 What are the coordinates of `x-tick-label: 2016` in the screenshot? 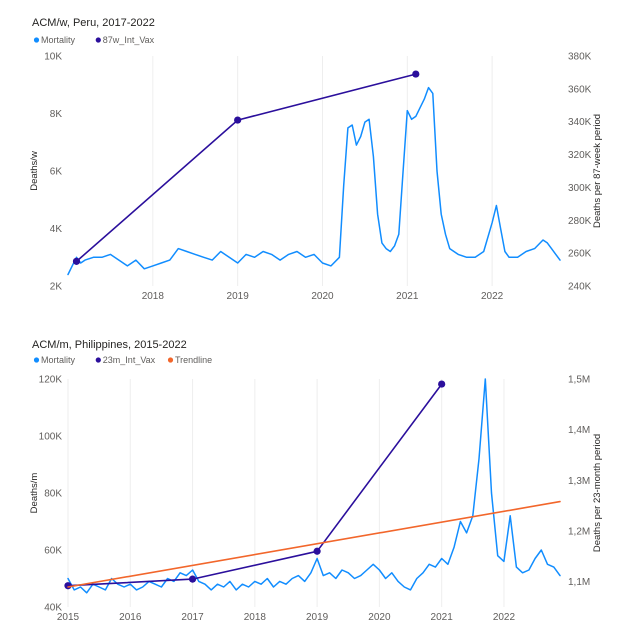 It's located at (130, 617).